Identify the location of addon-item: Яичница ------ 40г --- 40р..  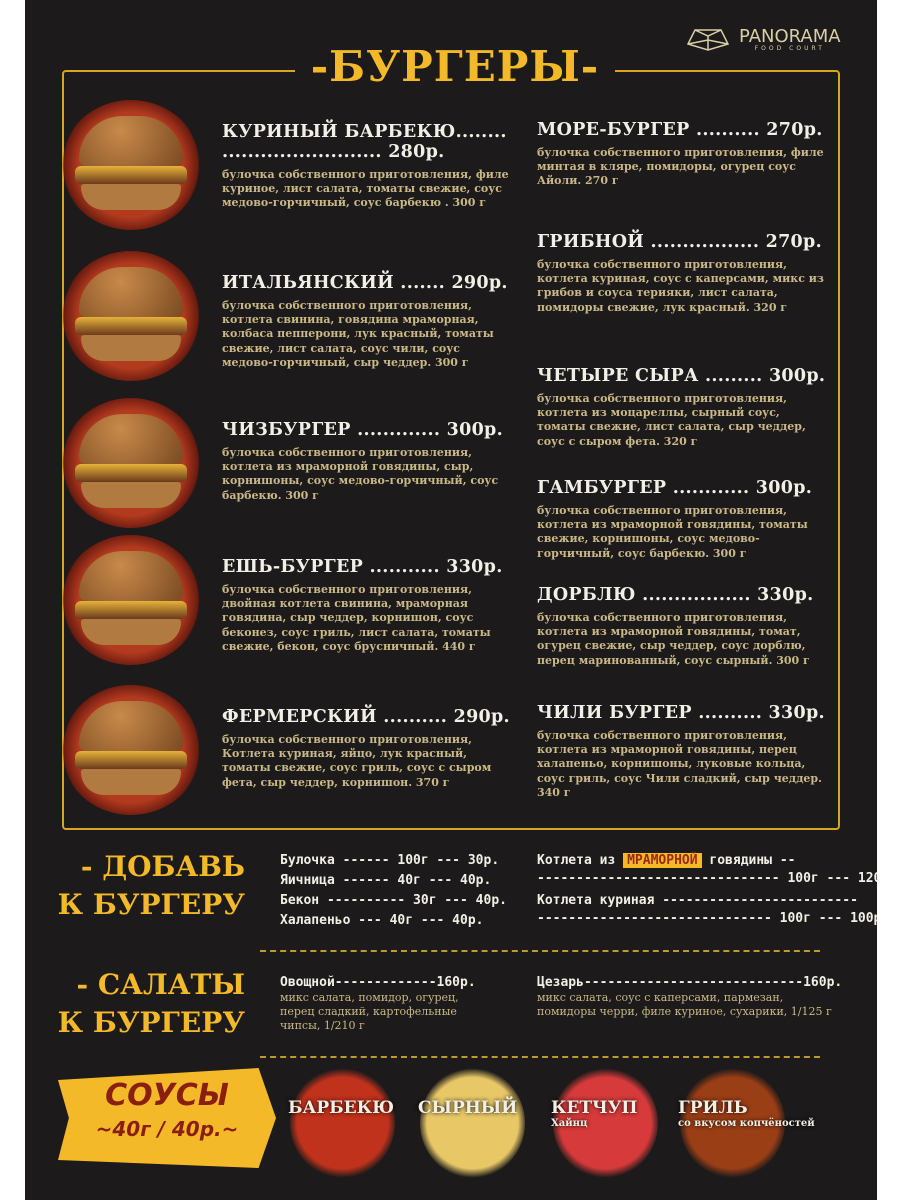
(386, 880).